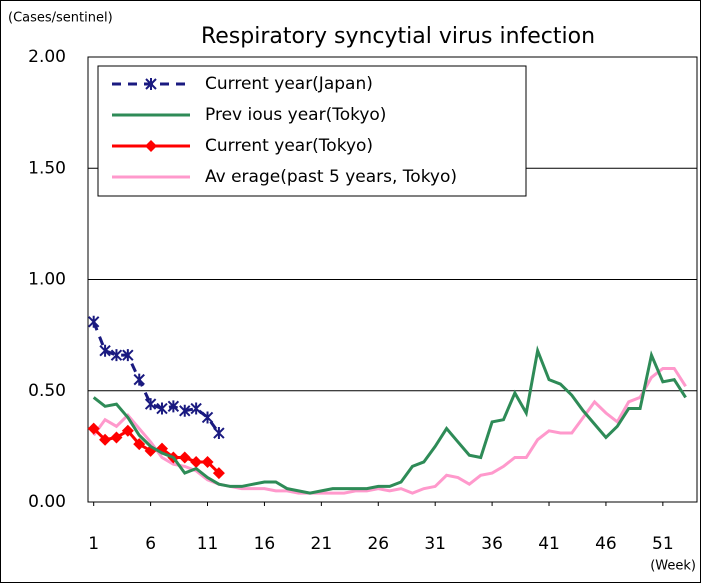  Describe the element at coordinates (47, 391) in the screenshot. I see `y-tick-label: 0.50` at that location.